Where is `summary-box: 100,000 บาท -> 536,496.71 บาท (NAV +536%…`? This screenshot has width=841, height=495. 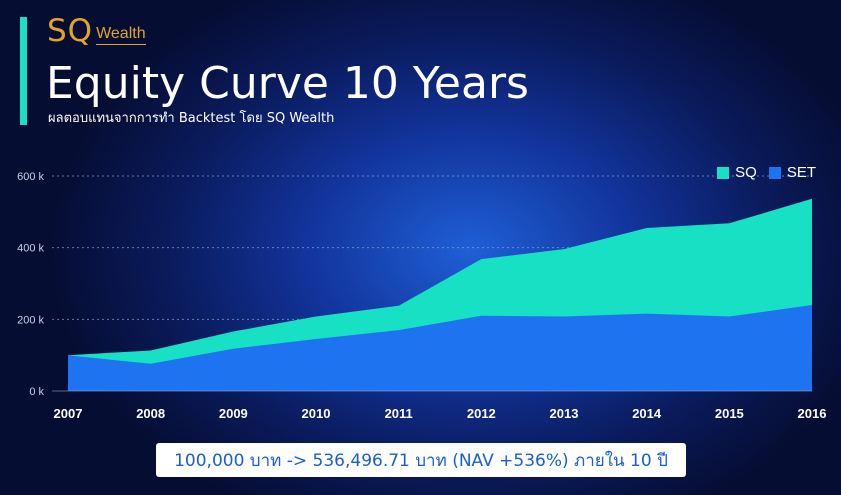
summary-box: 100,000 บาท -> 536,496.71 บาท (NAV +536%… is located at coordinates (421, 460).